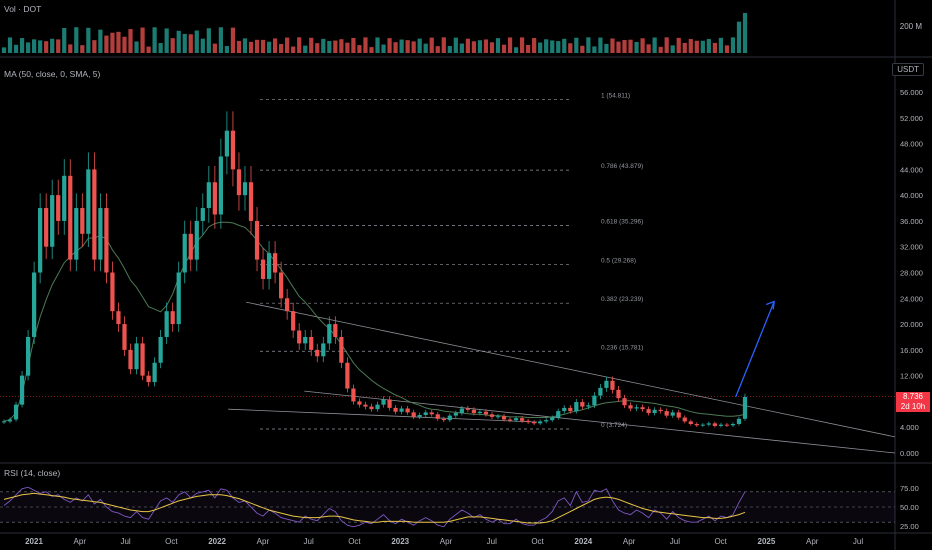 The height and width of the screenshot is (550, 932). I want to click on y-tick-label: 32.000, so click(911, 247).